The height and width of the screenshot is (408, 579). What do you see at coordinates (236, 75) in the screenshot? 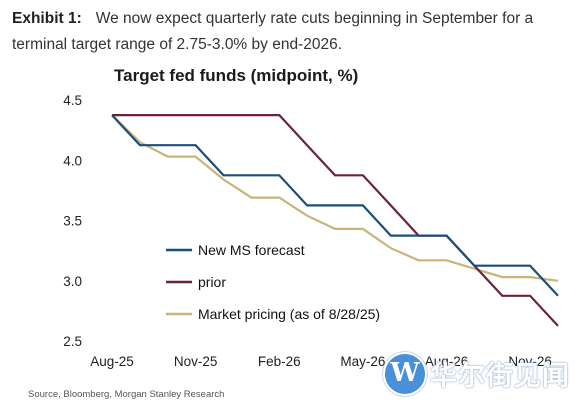
I see `chart-title: Target fed funds (midpoint, %)` at bounding box center [236, 75].